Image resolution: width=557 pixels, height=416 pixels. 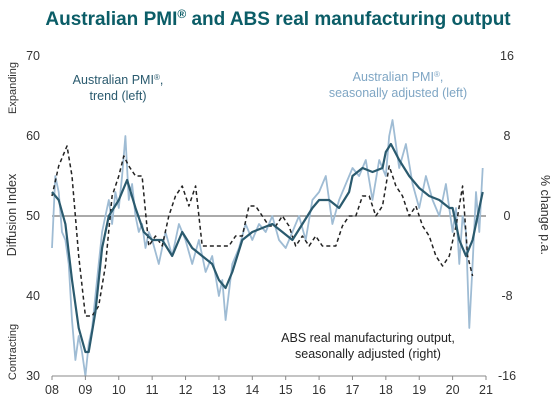 I want to click on annotation-sa-line2: seasonally adjusted (left), so click(x=398, y=93).